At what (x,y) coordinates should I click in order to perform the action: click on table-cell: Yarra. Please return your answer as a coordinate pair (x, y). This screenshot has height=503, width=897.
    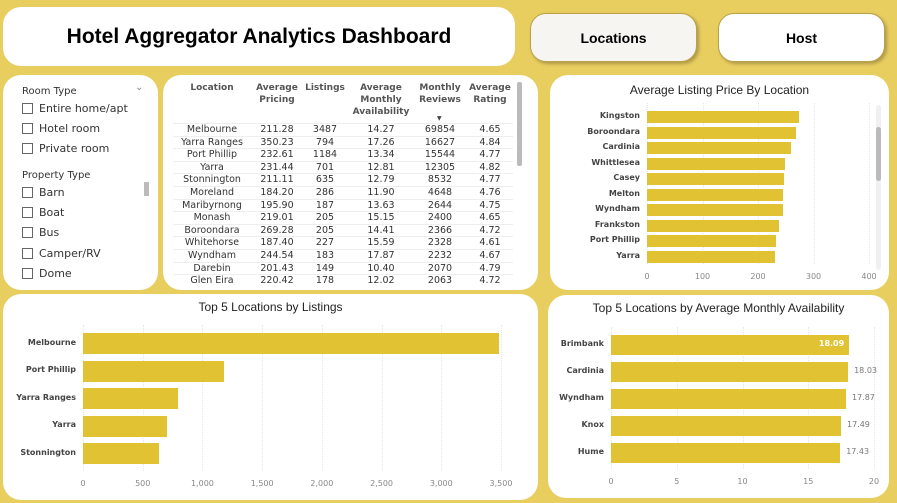
    Looking at the image, I should click on (212, 167).